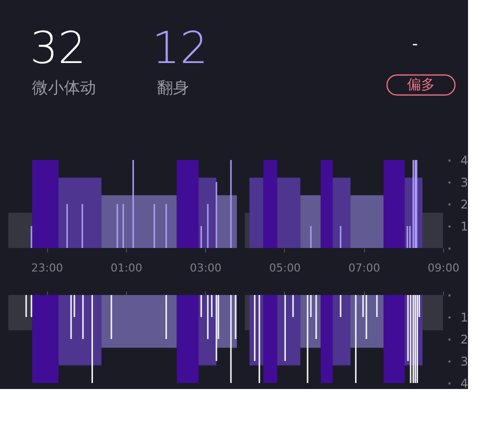 Image resolution: width=489 pixels, height=424 pixels. What do you see at coordinates (64, 87) in the screenshot?
I see `text: 微小体动` at bounding box center [64, 87].